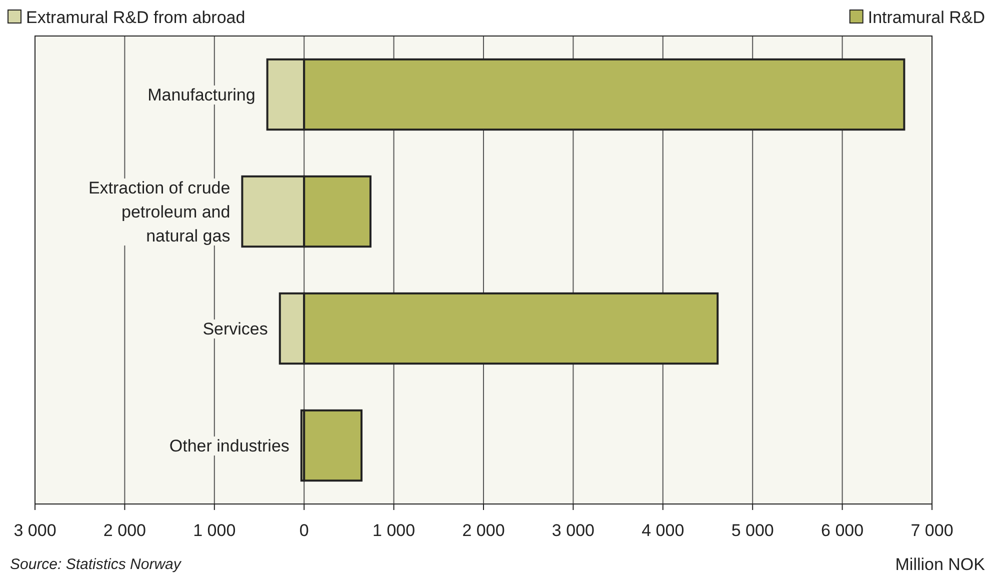 The height and width of the screenshot is (574, 991). I want to click on y-tick-label: Services, so click(235, 329).